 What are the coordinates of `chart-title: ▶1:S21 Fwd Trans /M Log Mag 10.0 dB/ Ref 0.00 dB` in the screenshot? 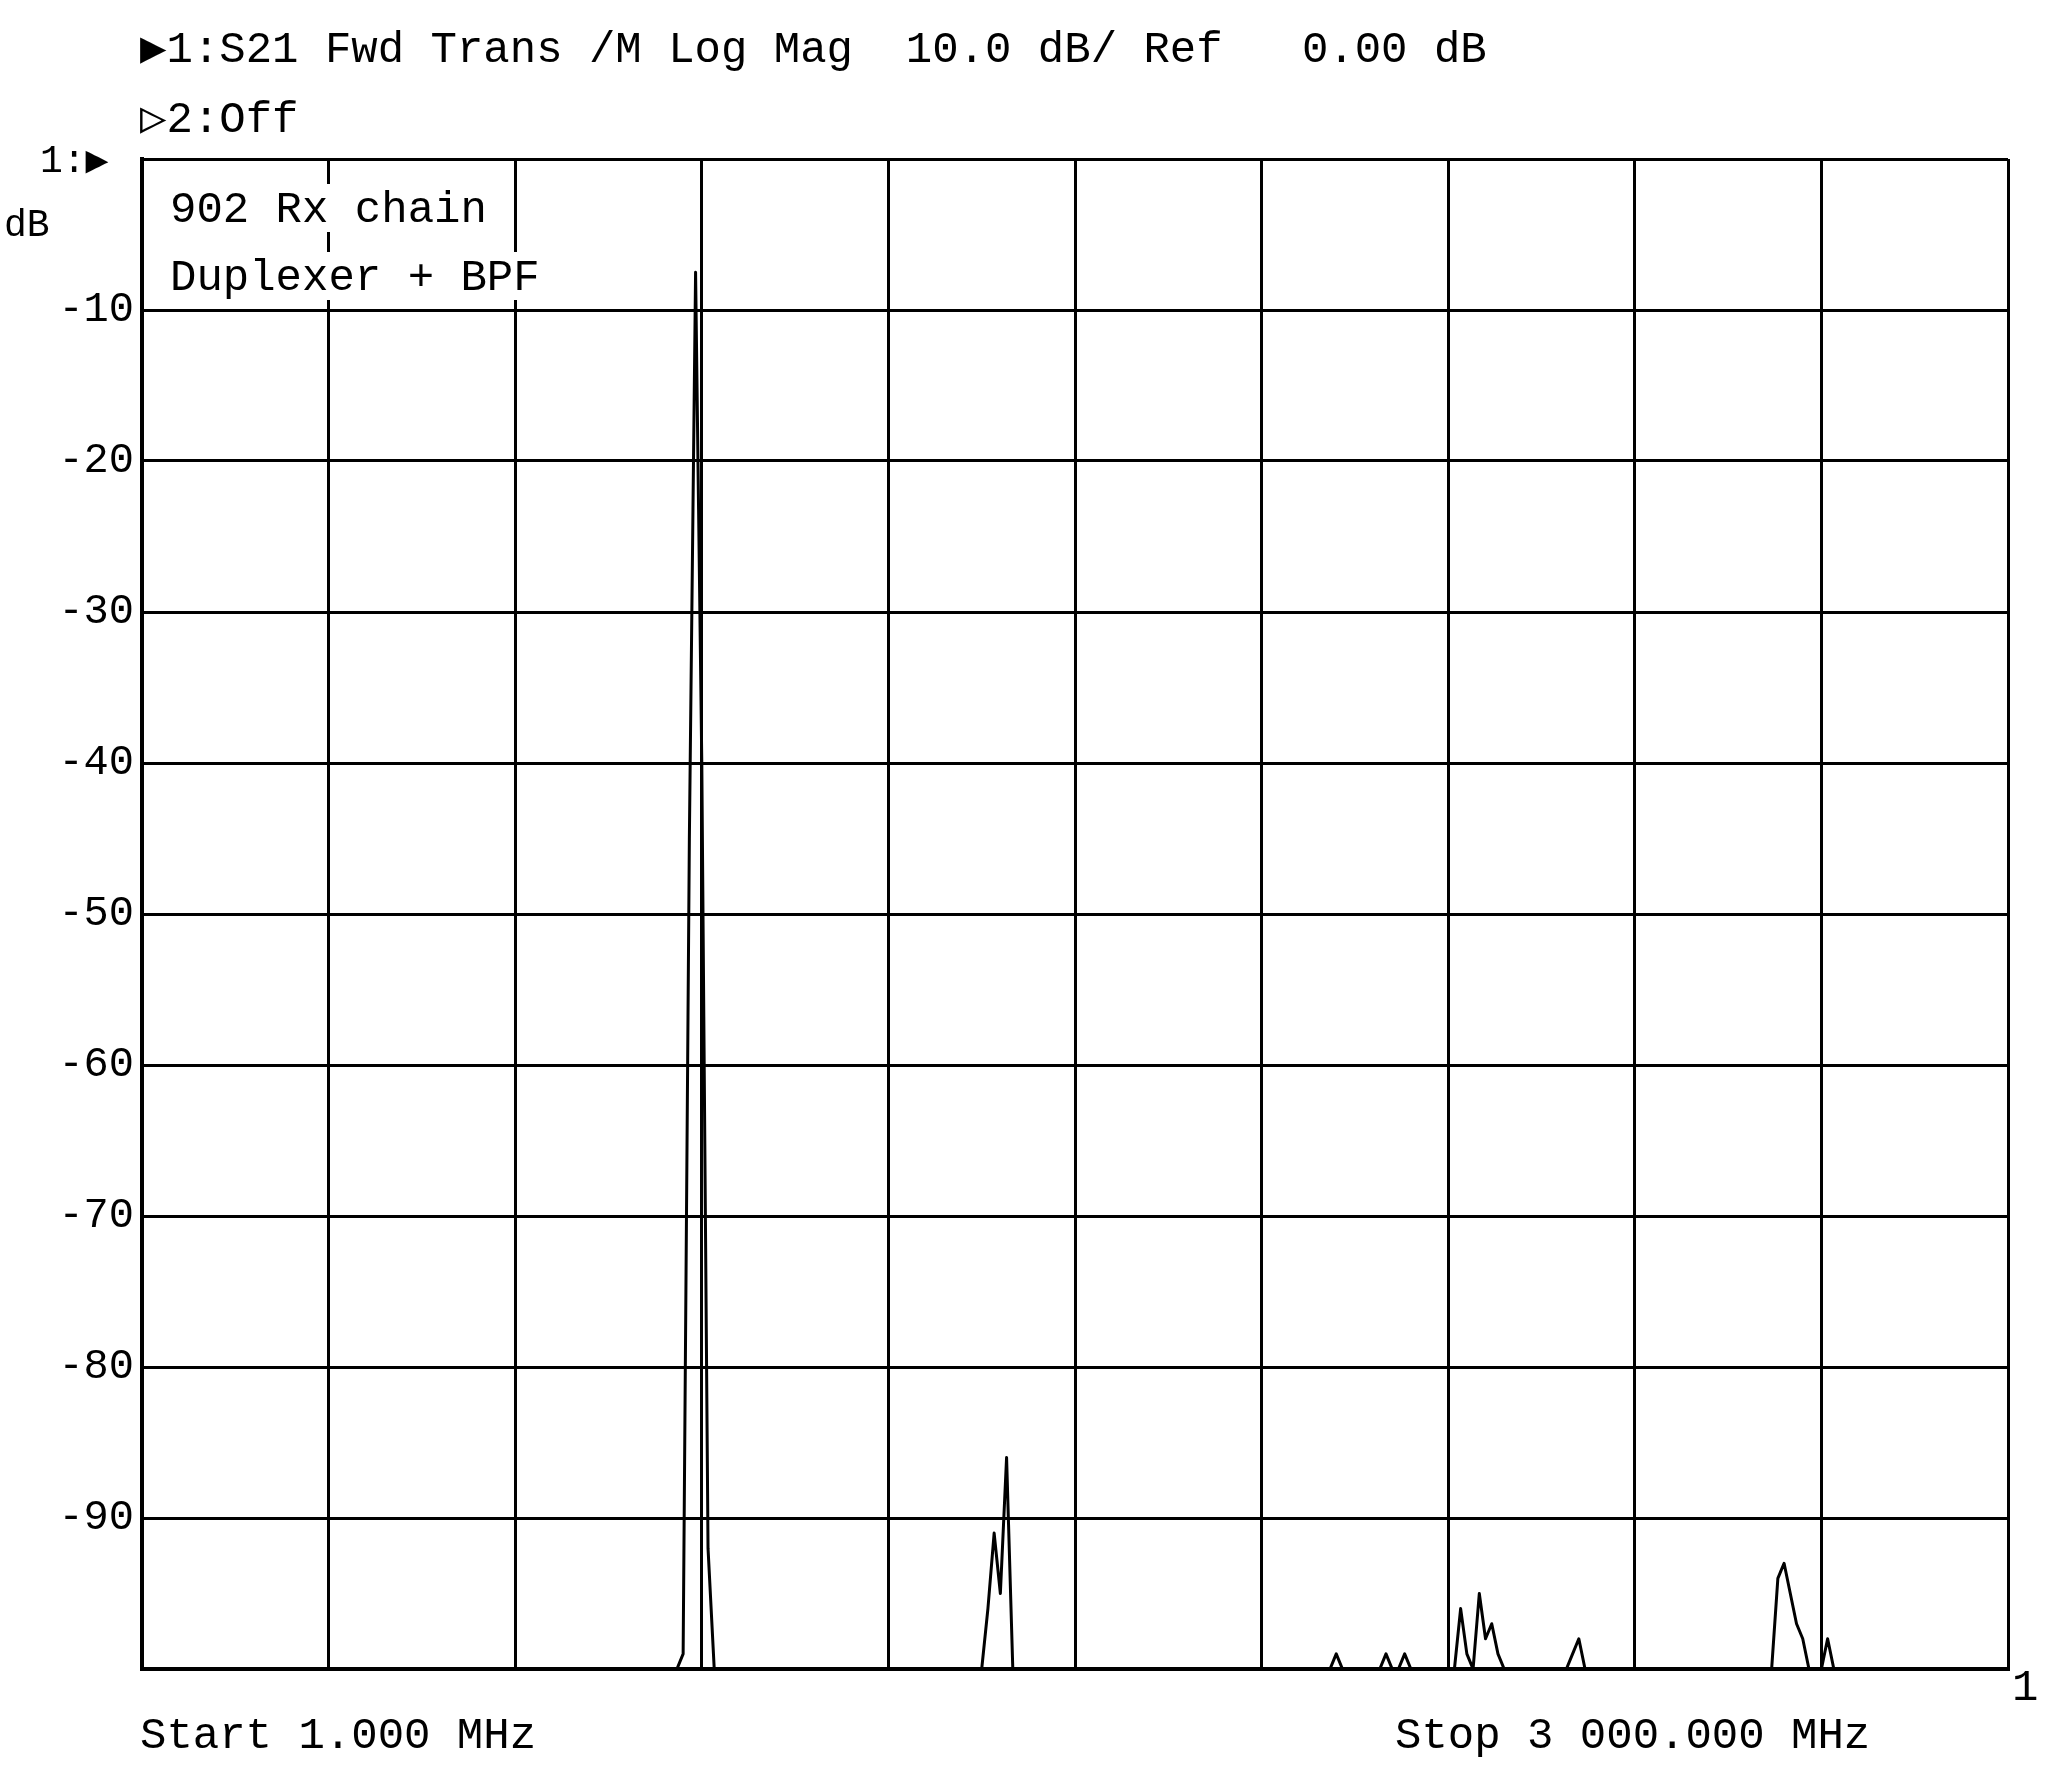 It's located at (813, 50).